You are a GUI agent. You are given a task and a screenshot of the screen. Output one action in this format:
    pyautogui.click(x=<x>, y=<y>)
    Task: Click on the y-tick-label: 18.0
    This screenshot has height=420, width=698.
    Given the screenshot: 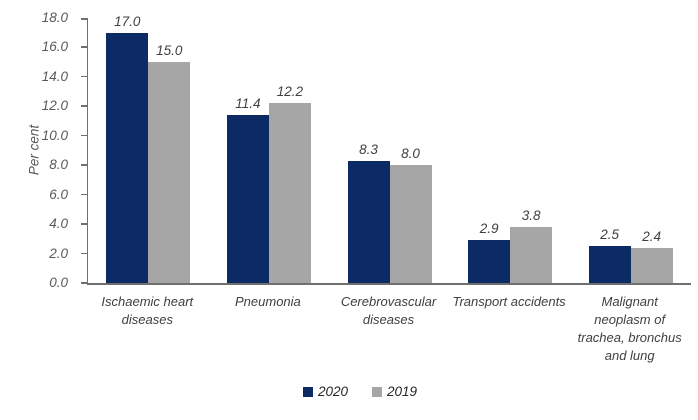 What is the action you would take?
    pyautogui.click(x=54, y=17)
    